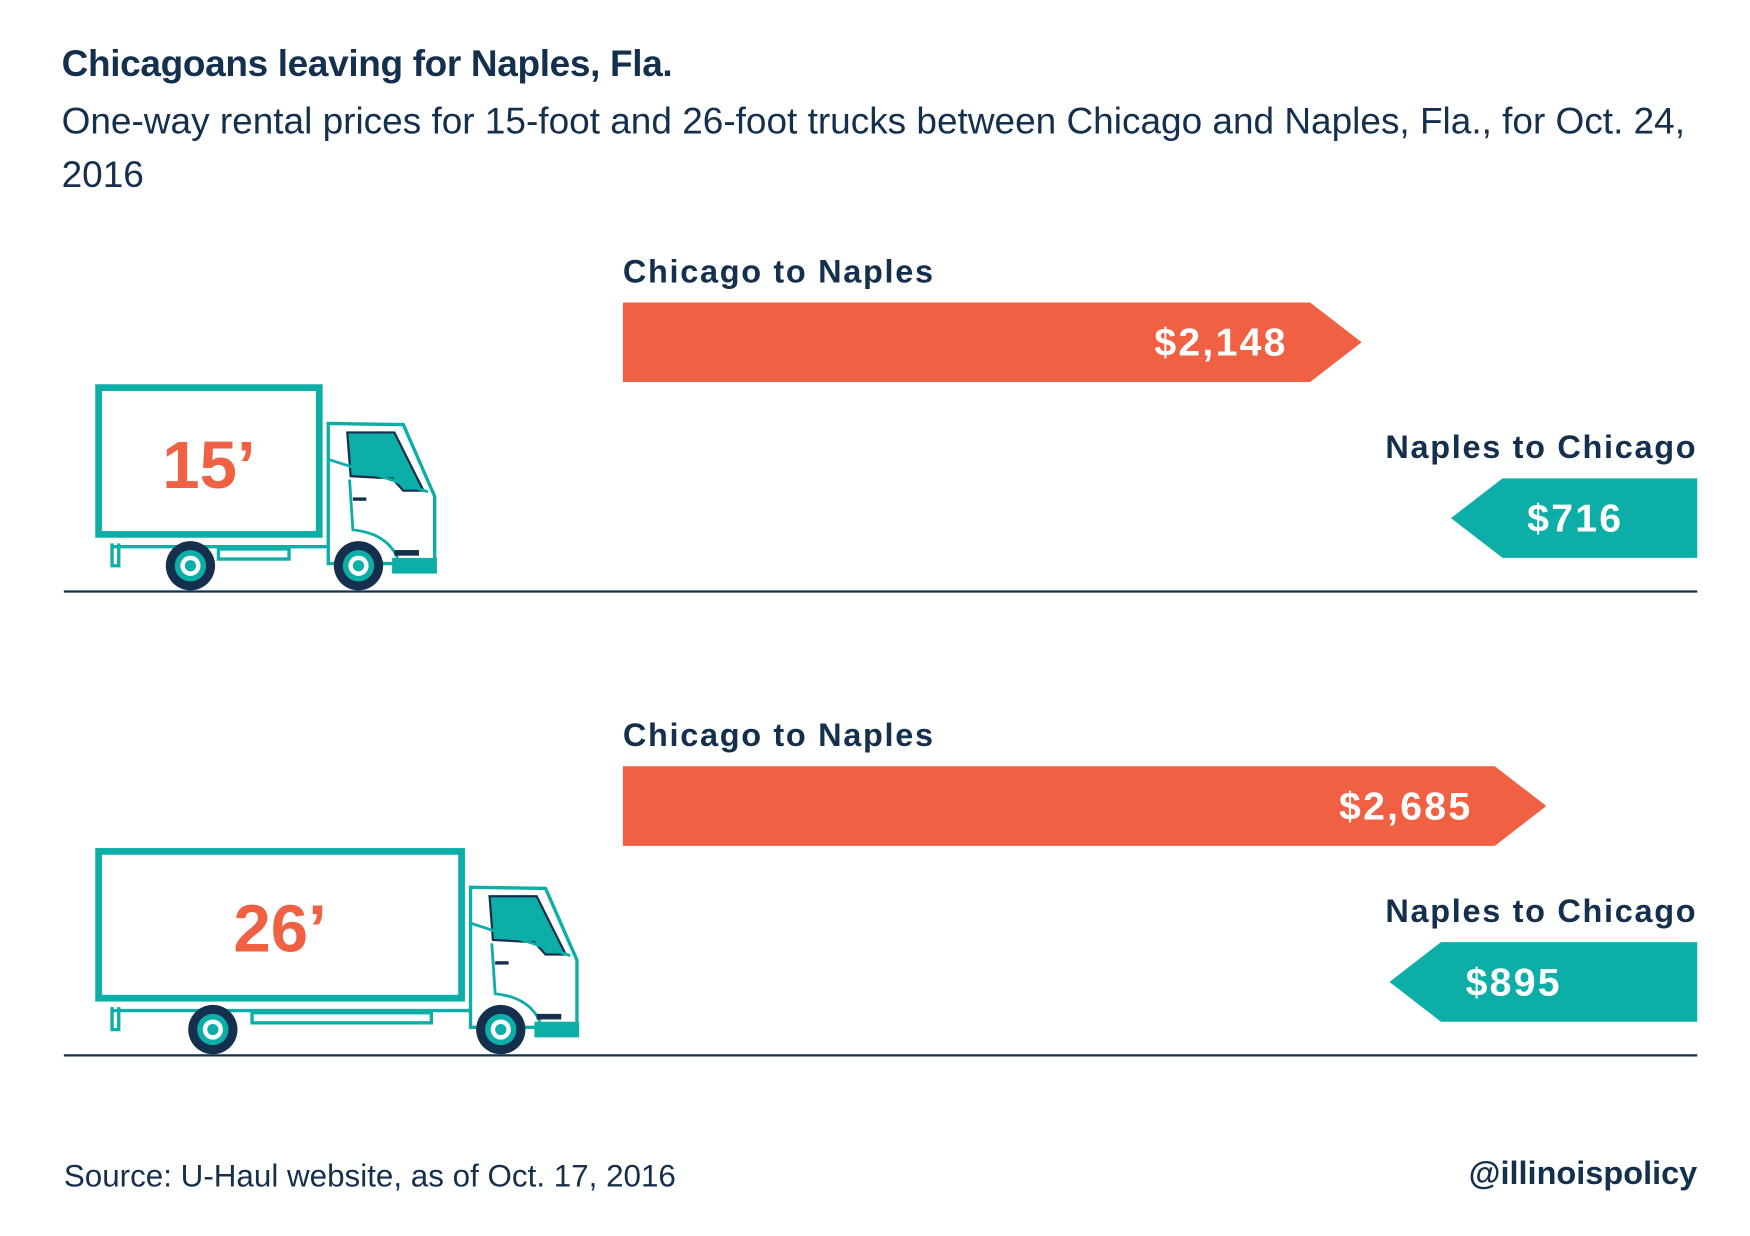 This screenshot has width=1750, height=1236. Describe the element at coordinates (367, 63) in the screenshot. I see `chart-title: Chicagoans leaving for Naples, Fla.` at that location.